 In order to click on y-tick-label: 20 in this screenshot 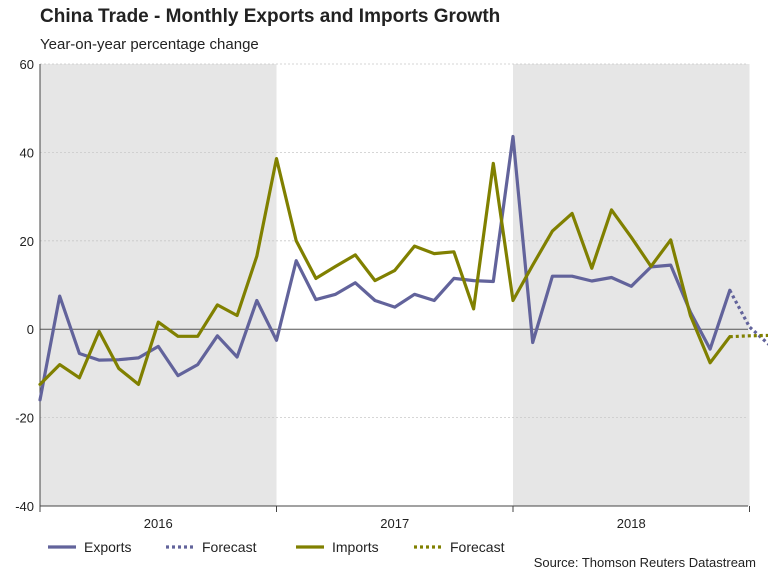, I will do `click(27, 241)`.